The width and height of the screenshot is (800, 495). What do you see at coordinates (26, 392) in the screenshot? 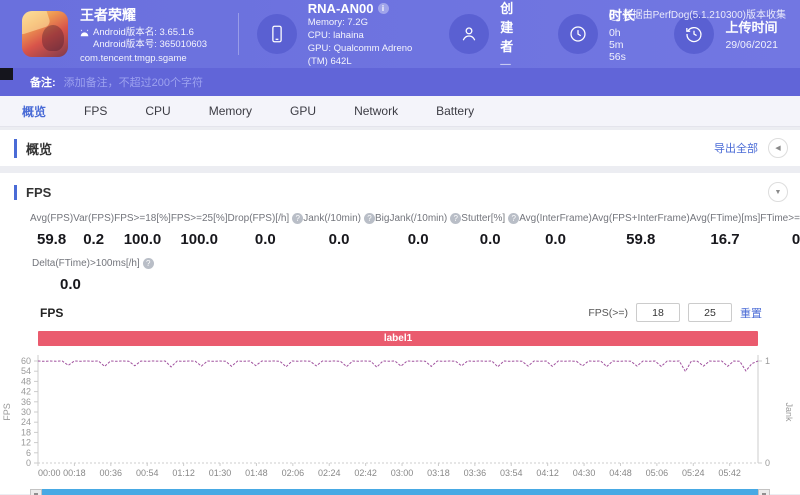
I see `svg-text: 42` at bounding box center [26, 392].